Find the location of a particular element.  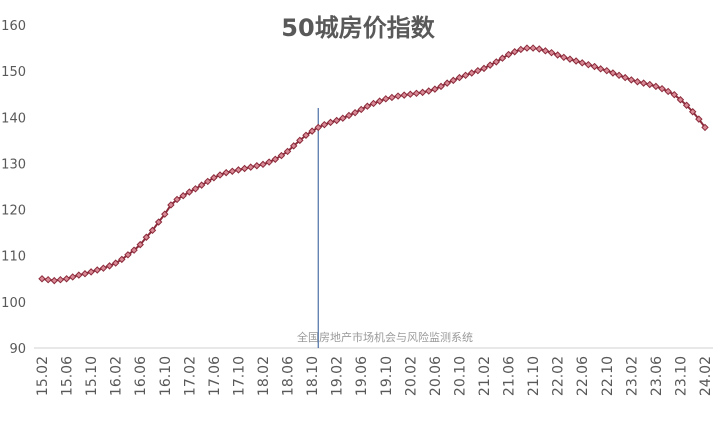

x-tick-label: 21.02 is located at coordinates (485, 376).